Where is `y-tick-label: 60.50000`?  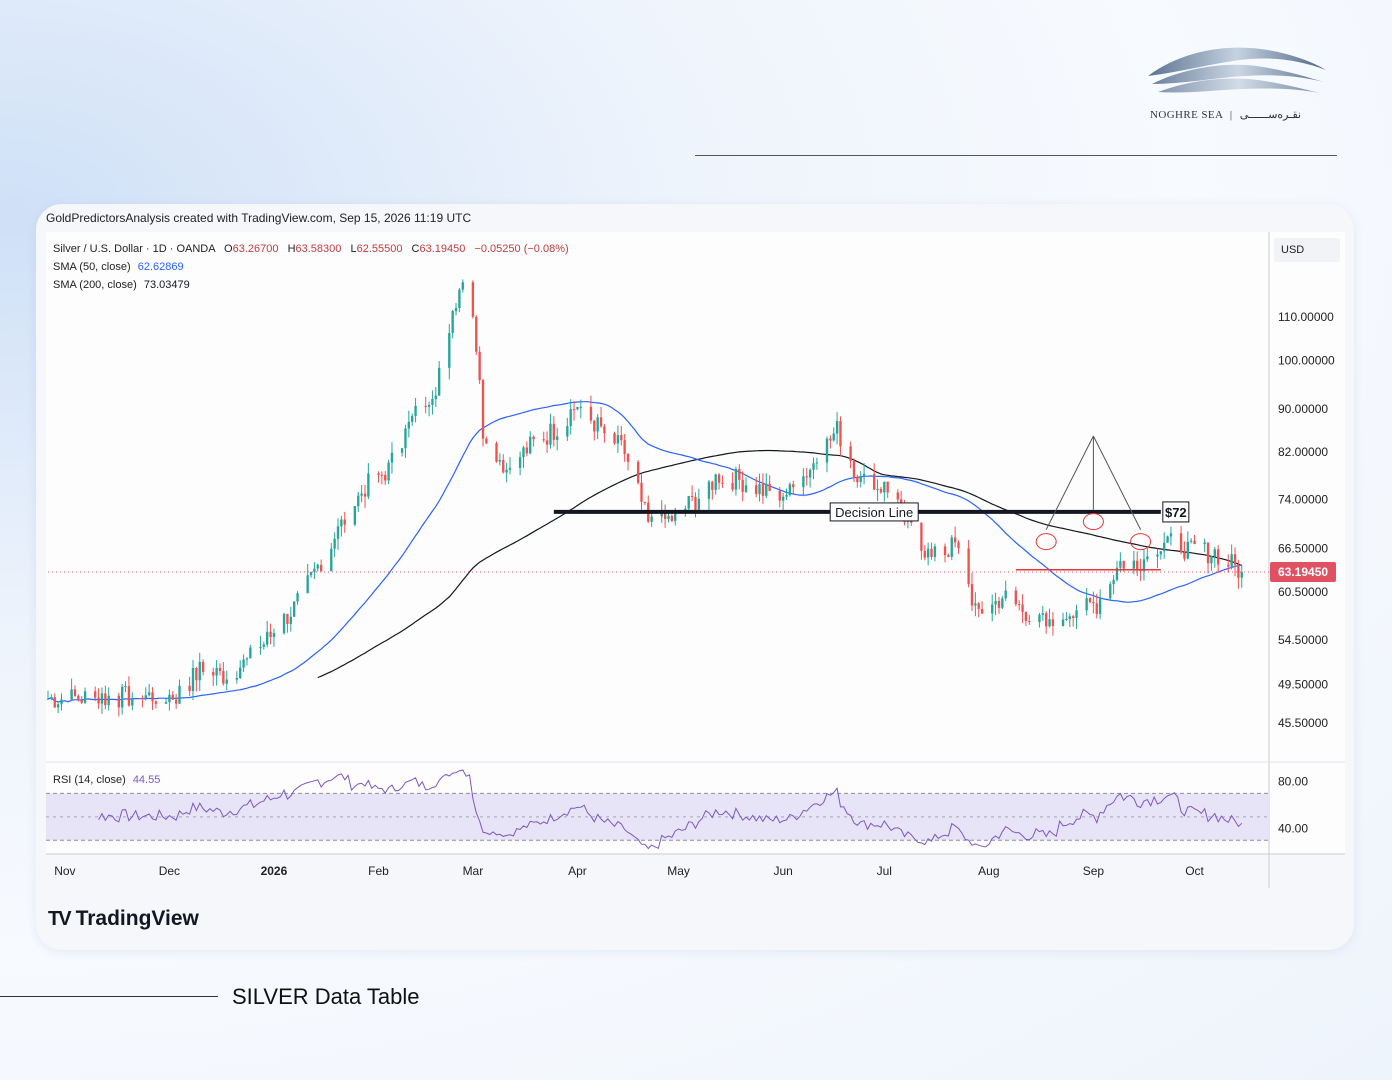
y-tick-label: 60.50000 is located at coordinates (1303, 592).